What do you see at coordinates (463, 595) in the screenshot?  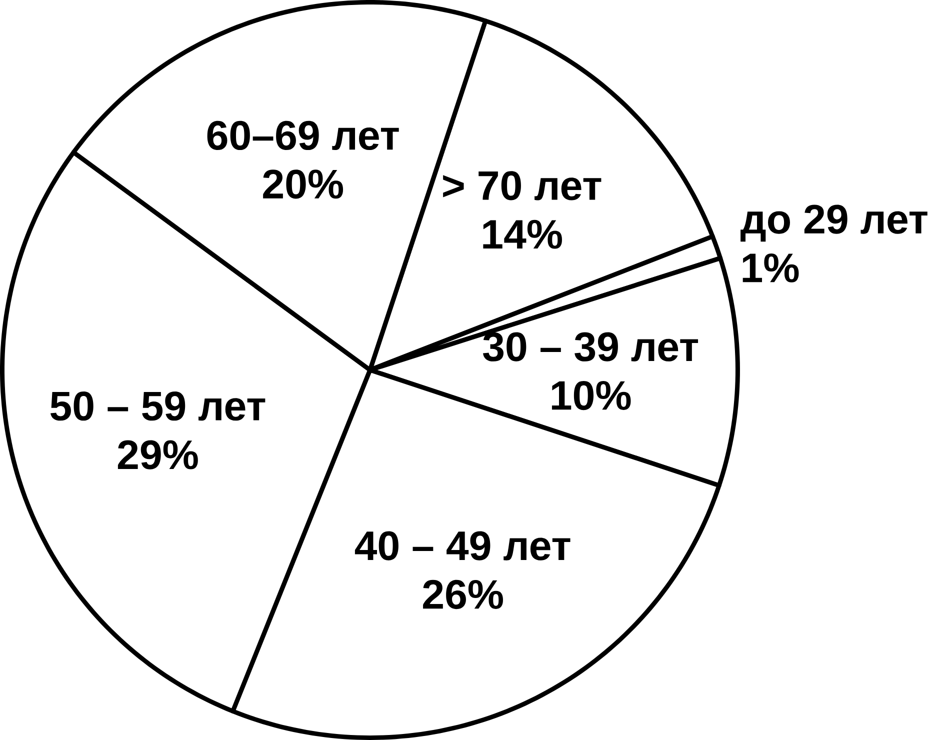 I see `data-label: 26%` at bounding box center [463, 595].